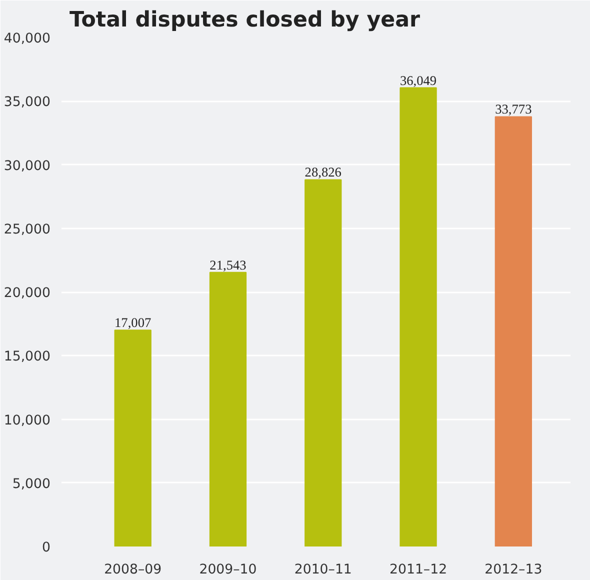  Describe the element at coordinates (418, 80) in the screenshot. I see `data-label: 36,049` at that location.